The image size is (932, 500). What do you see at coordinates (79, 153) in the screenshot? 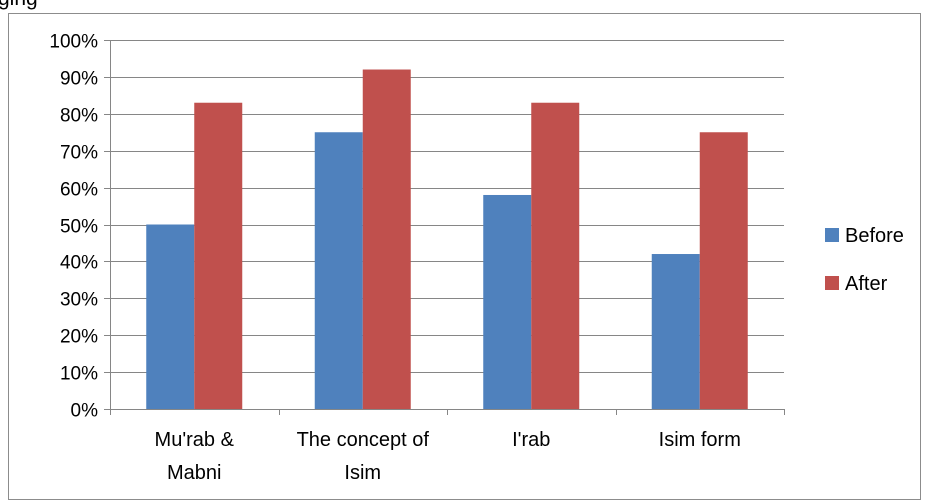
I see `y-tick-label: 70%` at bounding box center [79, 153].